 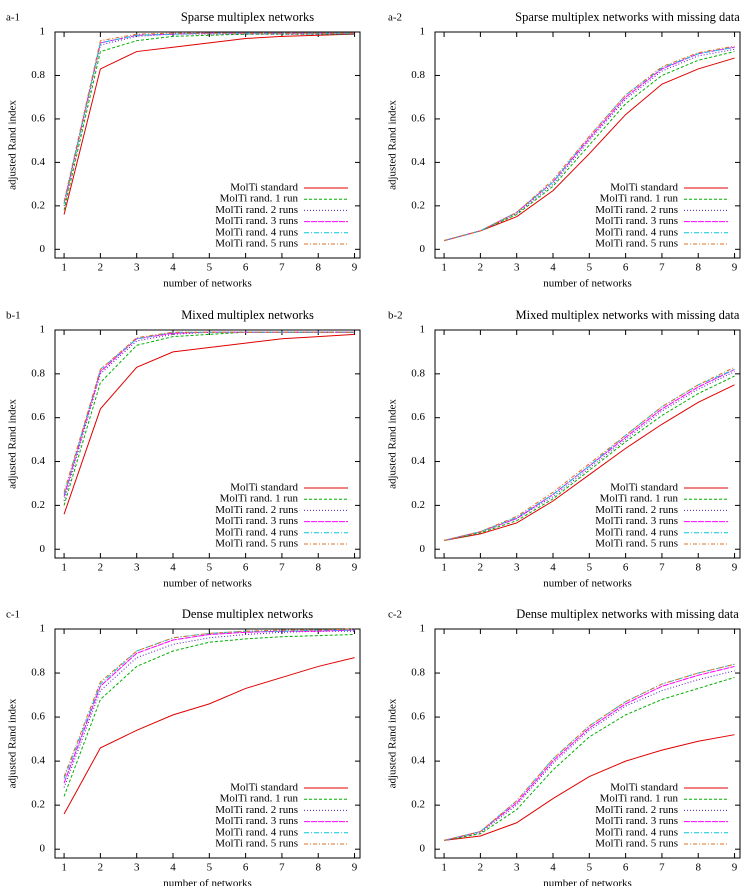 What do you see at coordinates (13, 18) in the screenshot?
I see `panel-label: a-1` at bounding box center [13, 18].